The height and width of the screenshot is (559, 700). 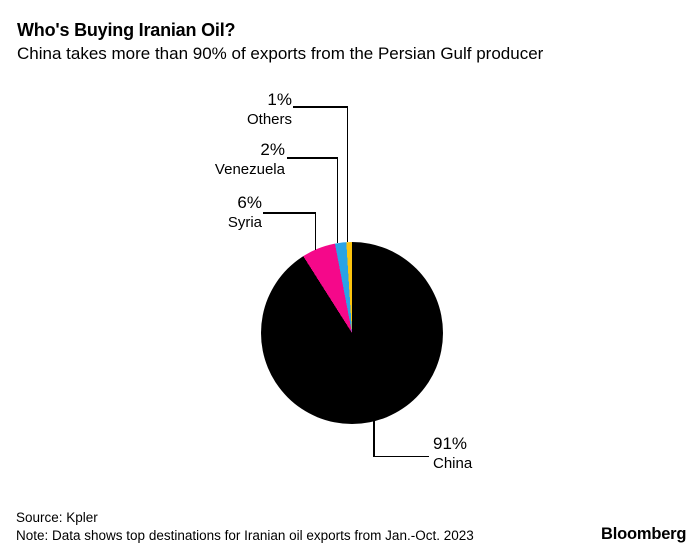 What do you see at coordinates (289, 213) in the screenshot?
I see `leader-line-syria-horizontal` at bounding box center [289, 213].